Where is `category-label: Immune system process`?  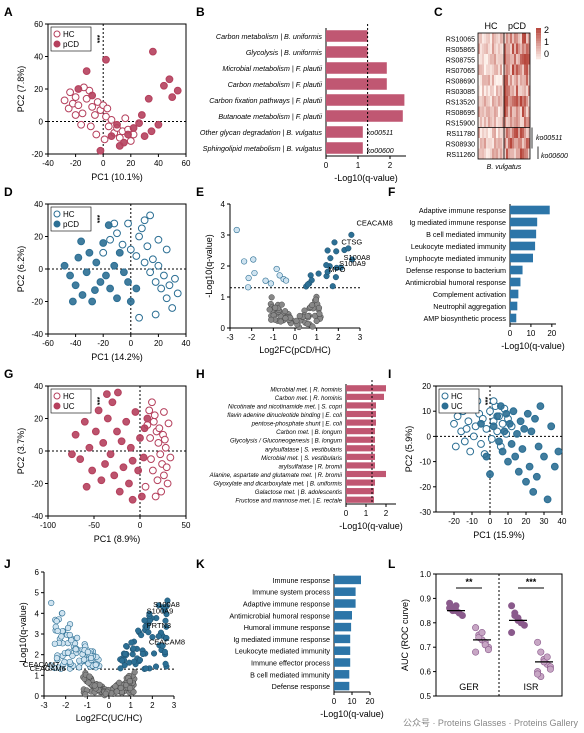 category-label: Immune system process is located at coordinates (291, 592).